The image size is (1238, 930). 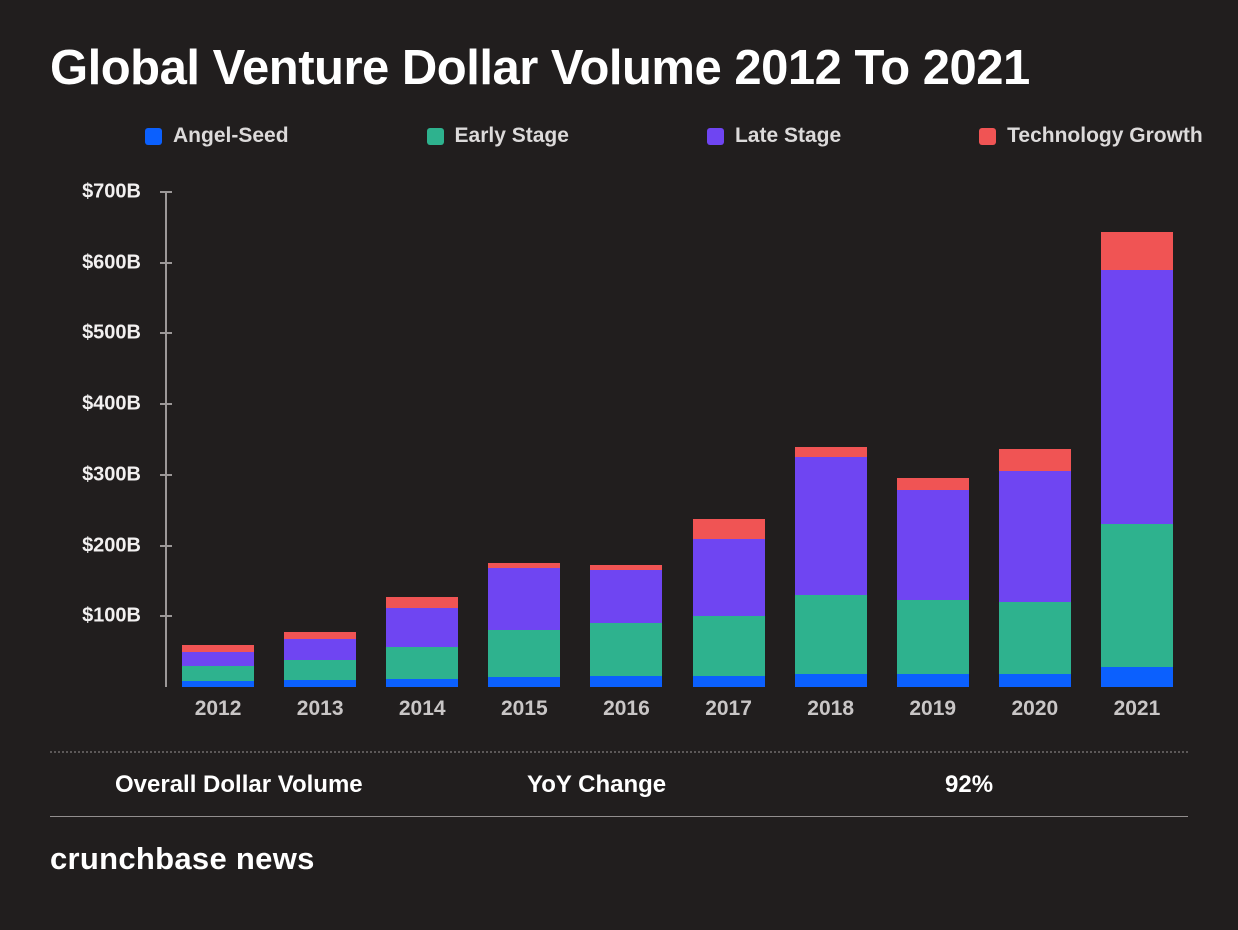 What do you see at coordinates (1136, 596) in the screenshot?
I see `bar-segment-2021-early-stage` at bounding box center [1136, 596].